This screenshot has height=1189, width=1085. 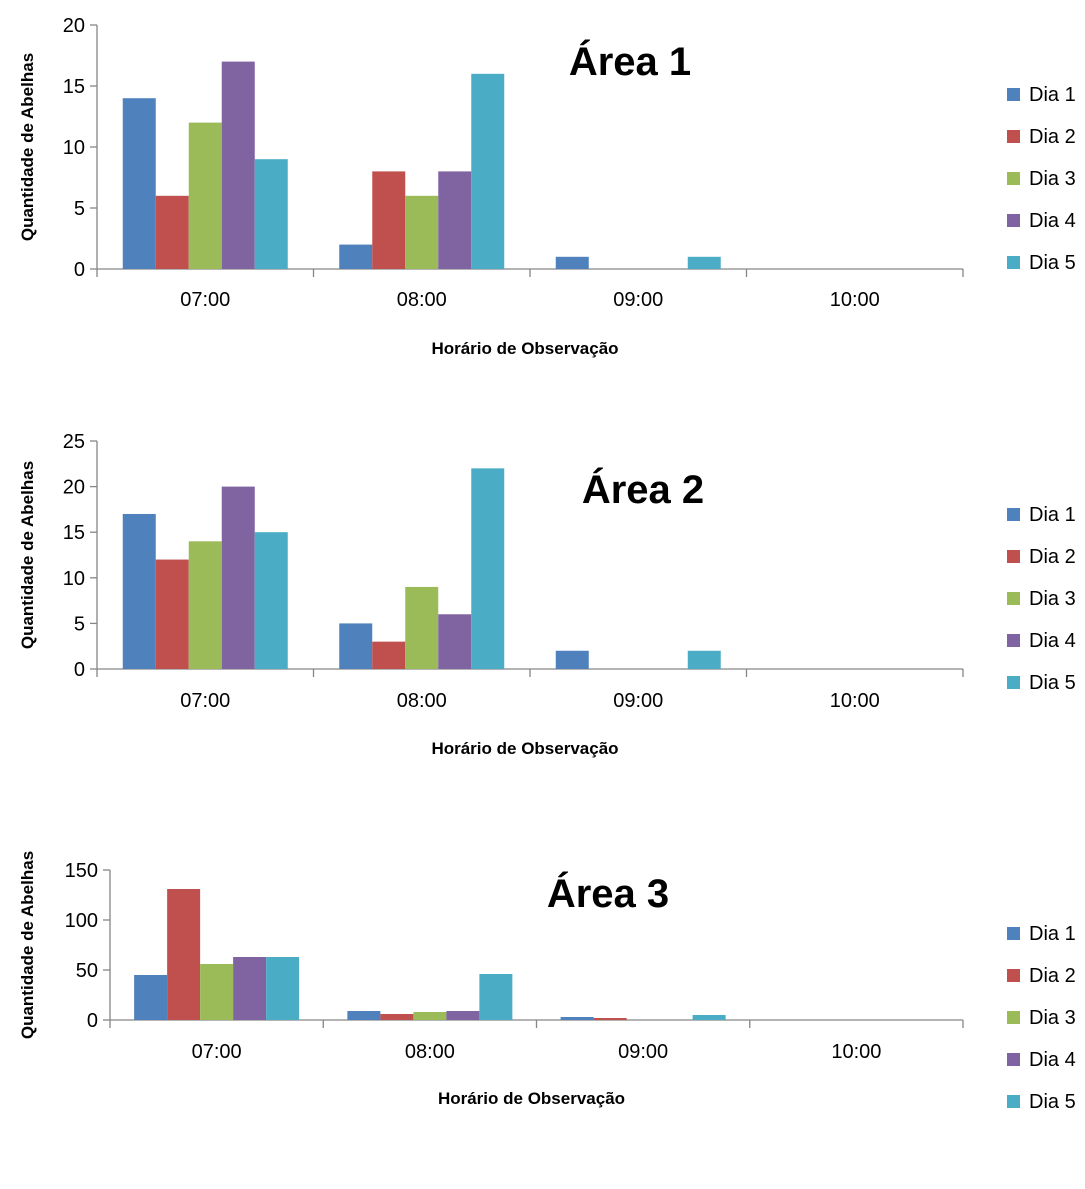 What do you see at coordinates (630, 61) in the screenshot?
I see `chart-title: Área 1` at bounding box center [630, 61].